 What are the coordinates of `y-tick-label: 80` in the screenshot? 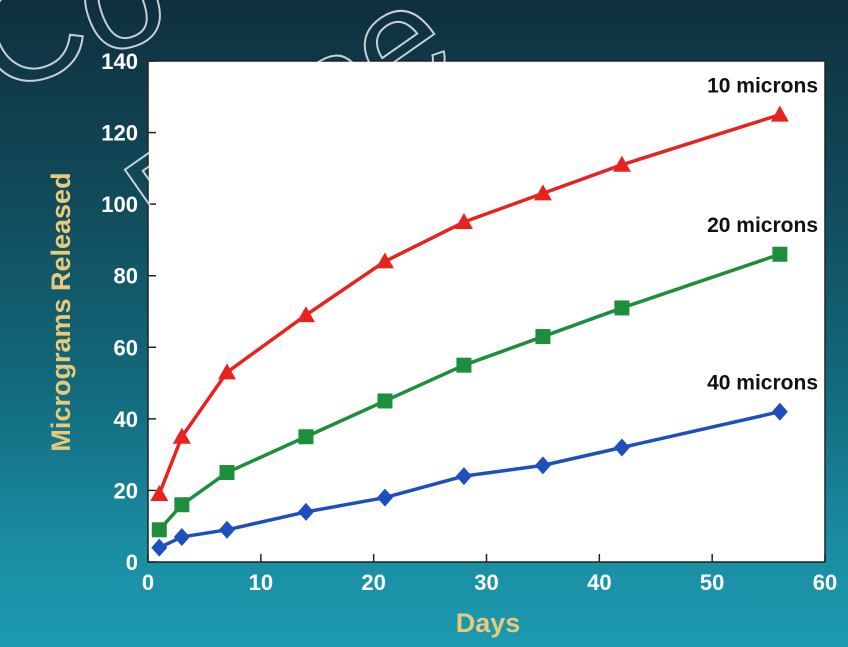 It's located at (126, 276).